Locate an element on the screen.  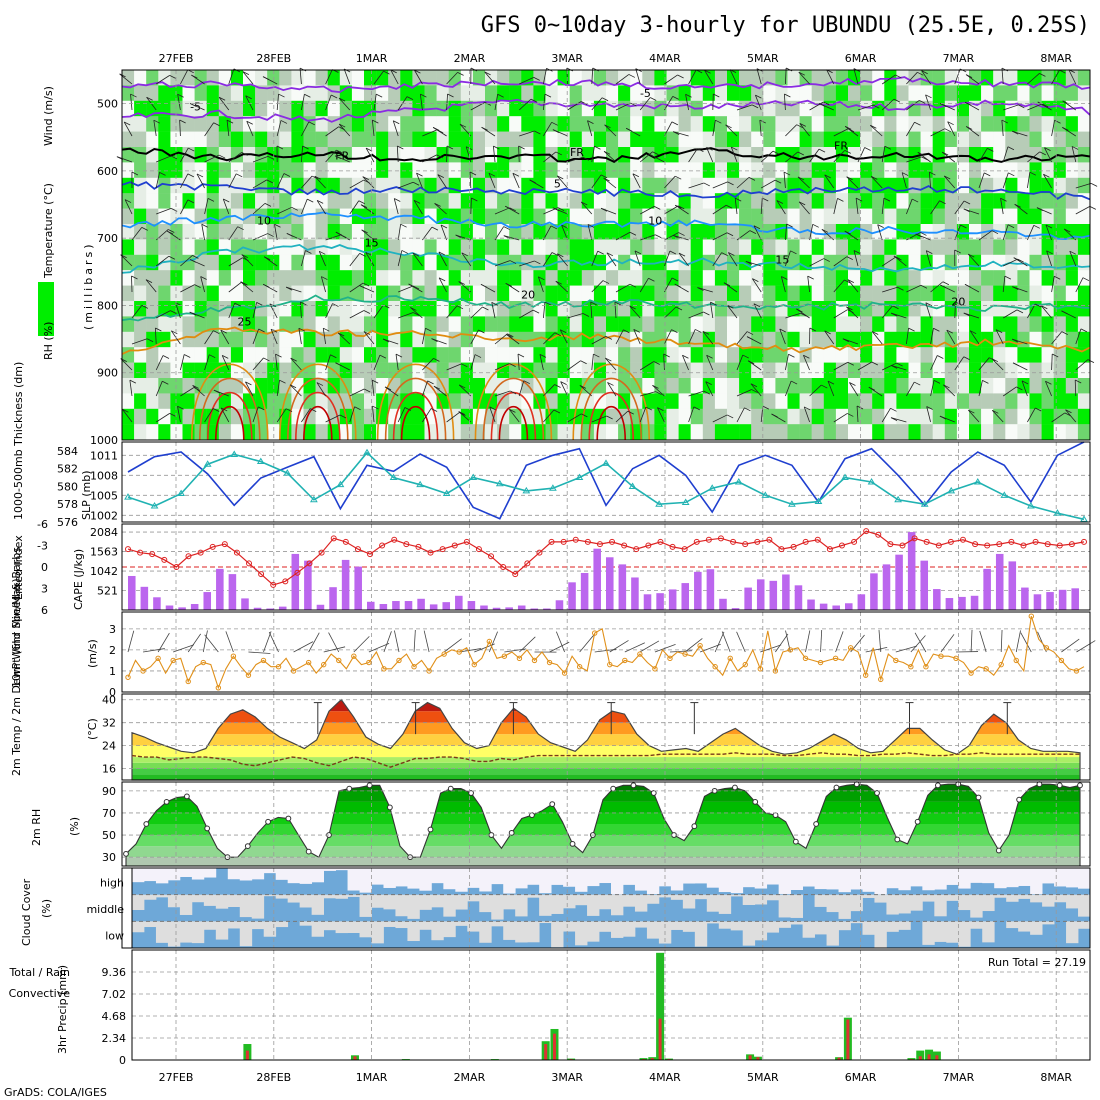
day-label-bottom-2MAR: 2MAR is located at coordinates (470, 1077).